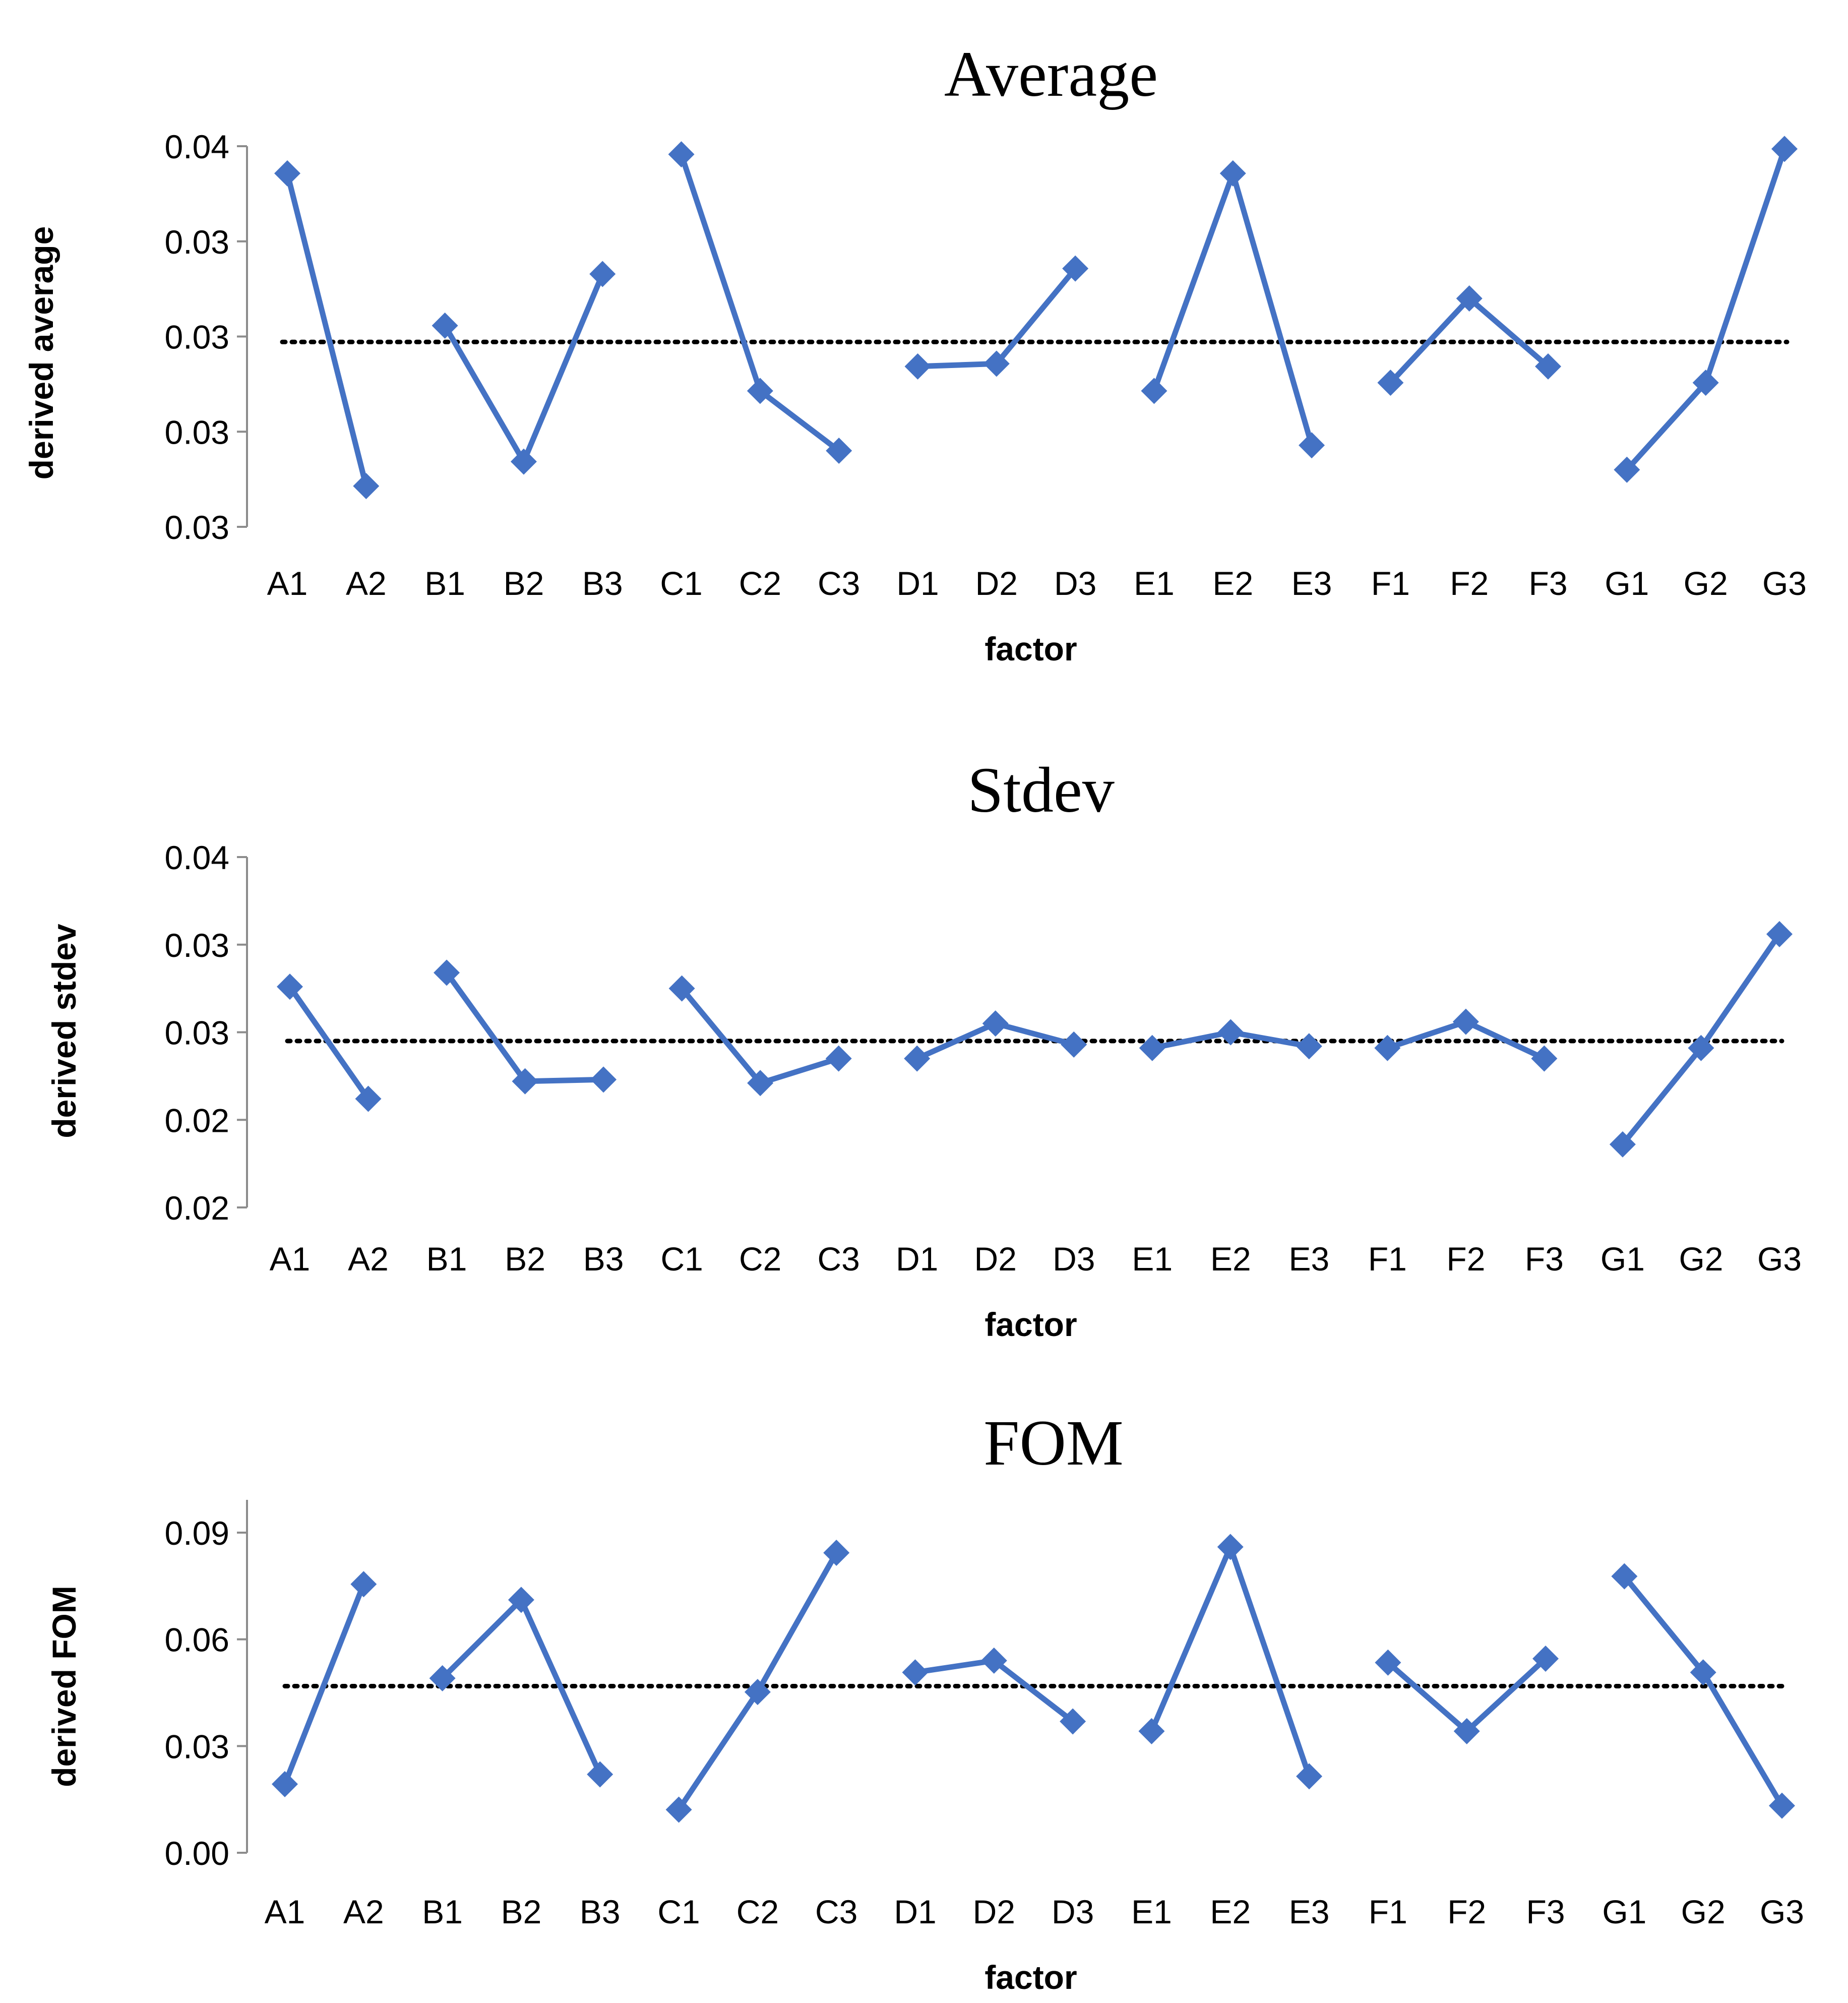  What do you see at coordinates (1030, 649) in the screenshot?
I see `x-axis-title: factor` at bounding box center [1030, 649].